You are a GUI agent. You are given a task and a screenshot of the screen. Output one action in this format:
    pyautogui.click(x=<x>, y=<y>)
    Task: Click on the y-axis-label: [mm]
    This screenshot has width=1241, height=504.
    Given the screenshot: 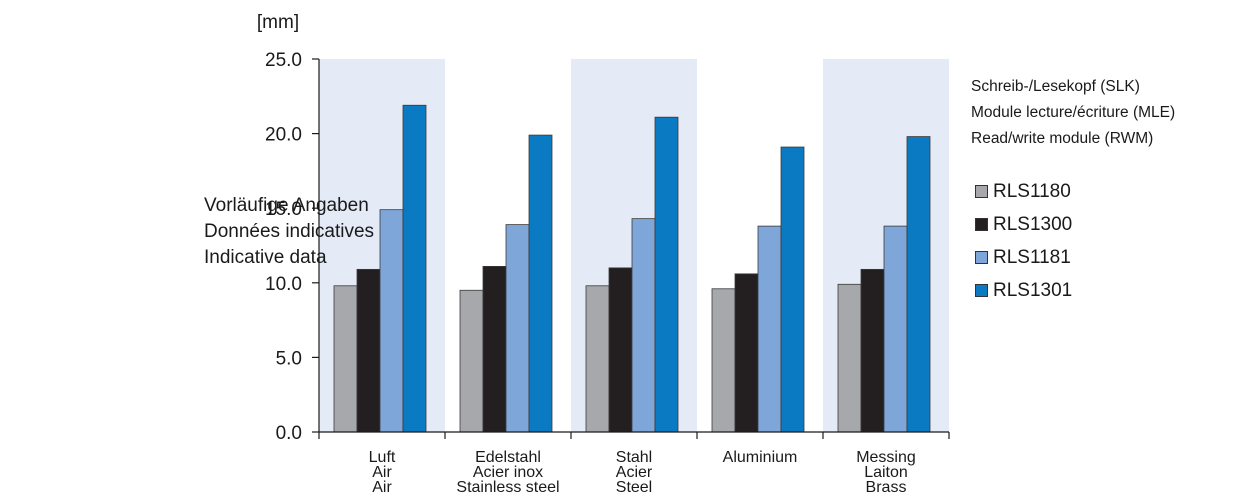 What is the action you would take?
    pyautogui.click(x=278, y=22)
    